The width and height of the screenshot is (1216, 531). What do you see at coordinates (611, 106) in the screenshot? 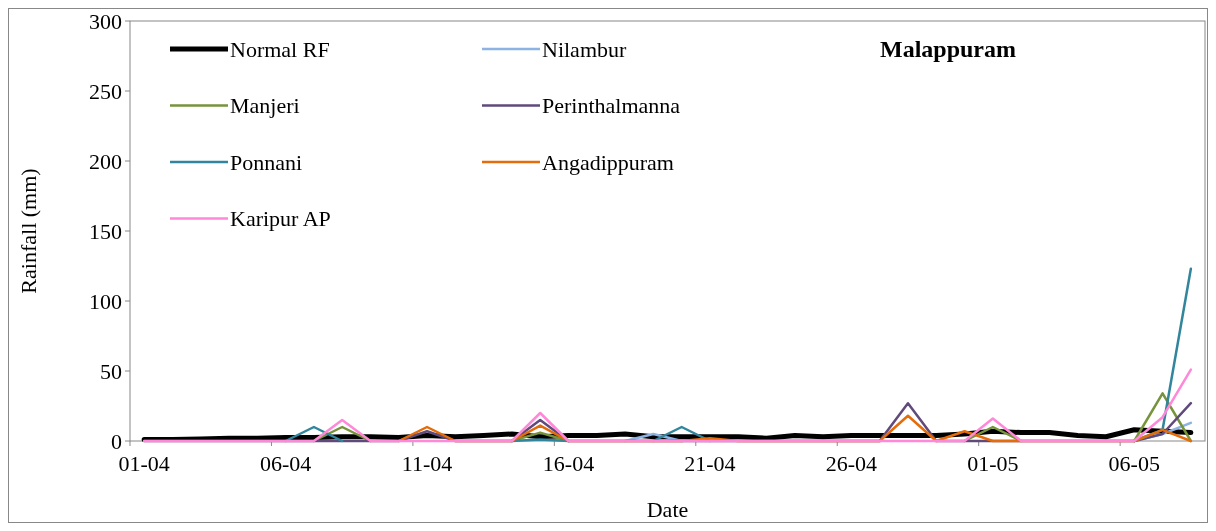
I see `legend-label: Perinthalmanna` at bounding box center [611, 106].